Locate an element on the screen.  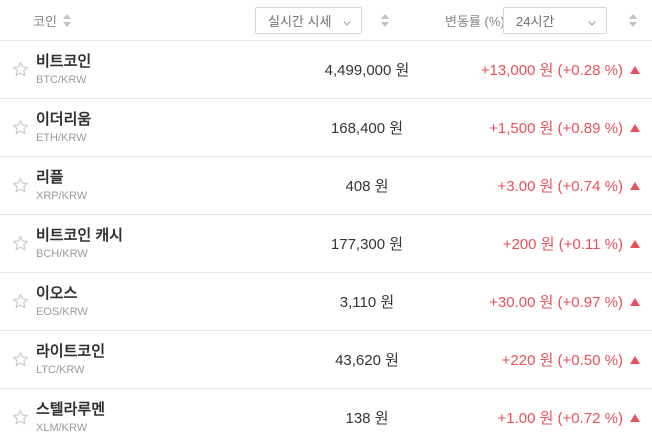
price-mode-dropdown-value: 실시간 시세 is located at coordinates (300, 21).